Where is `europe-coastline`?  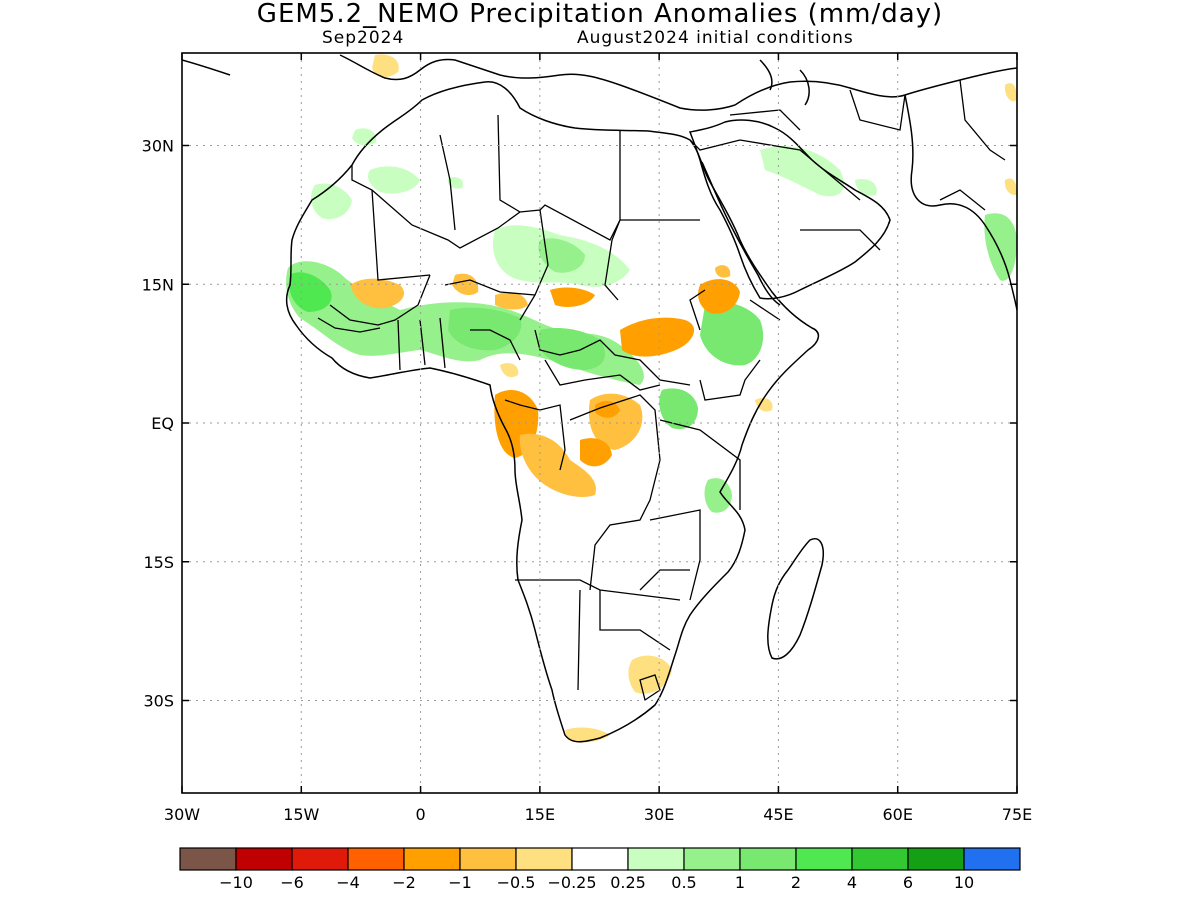
europe-coastline is located at coordinates (459, 82).